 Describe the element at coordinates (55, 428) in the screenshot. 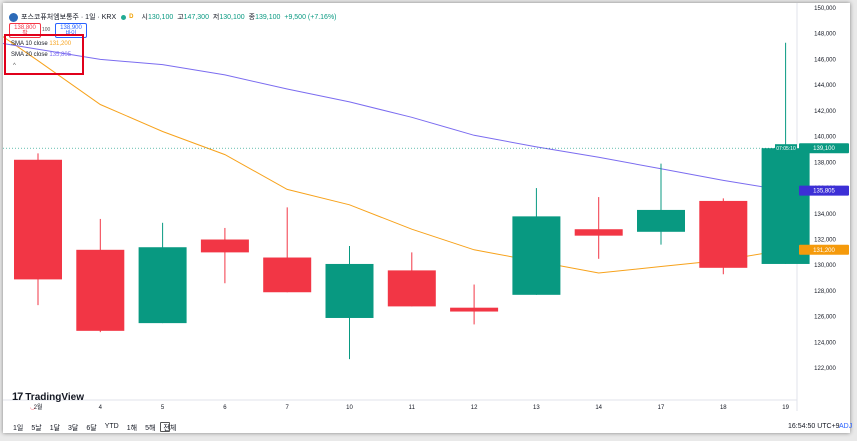

I see `range-button-2: 1달` at that location.